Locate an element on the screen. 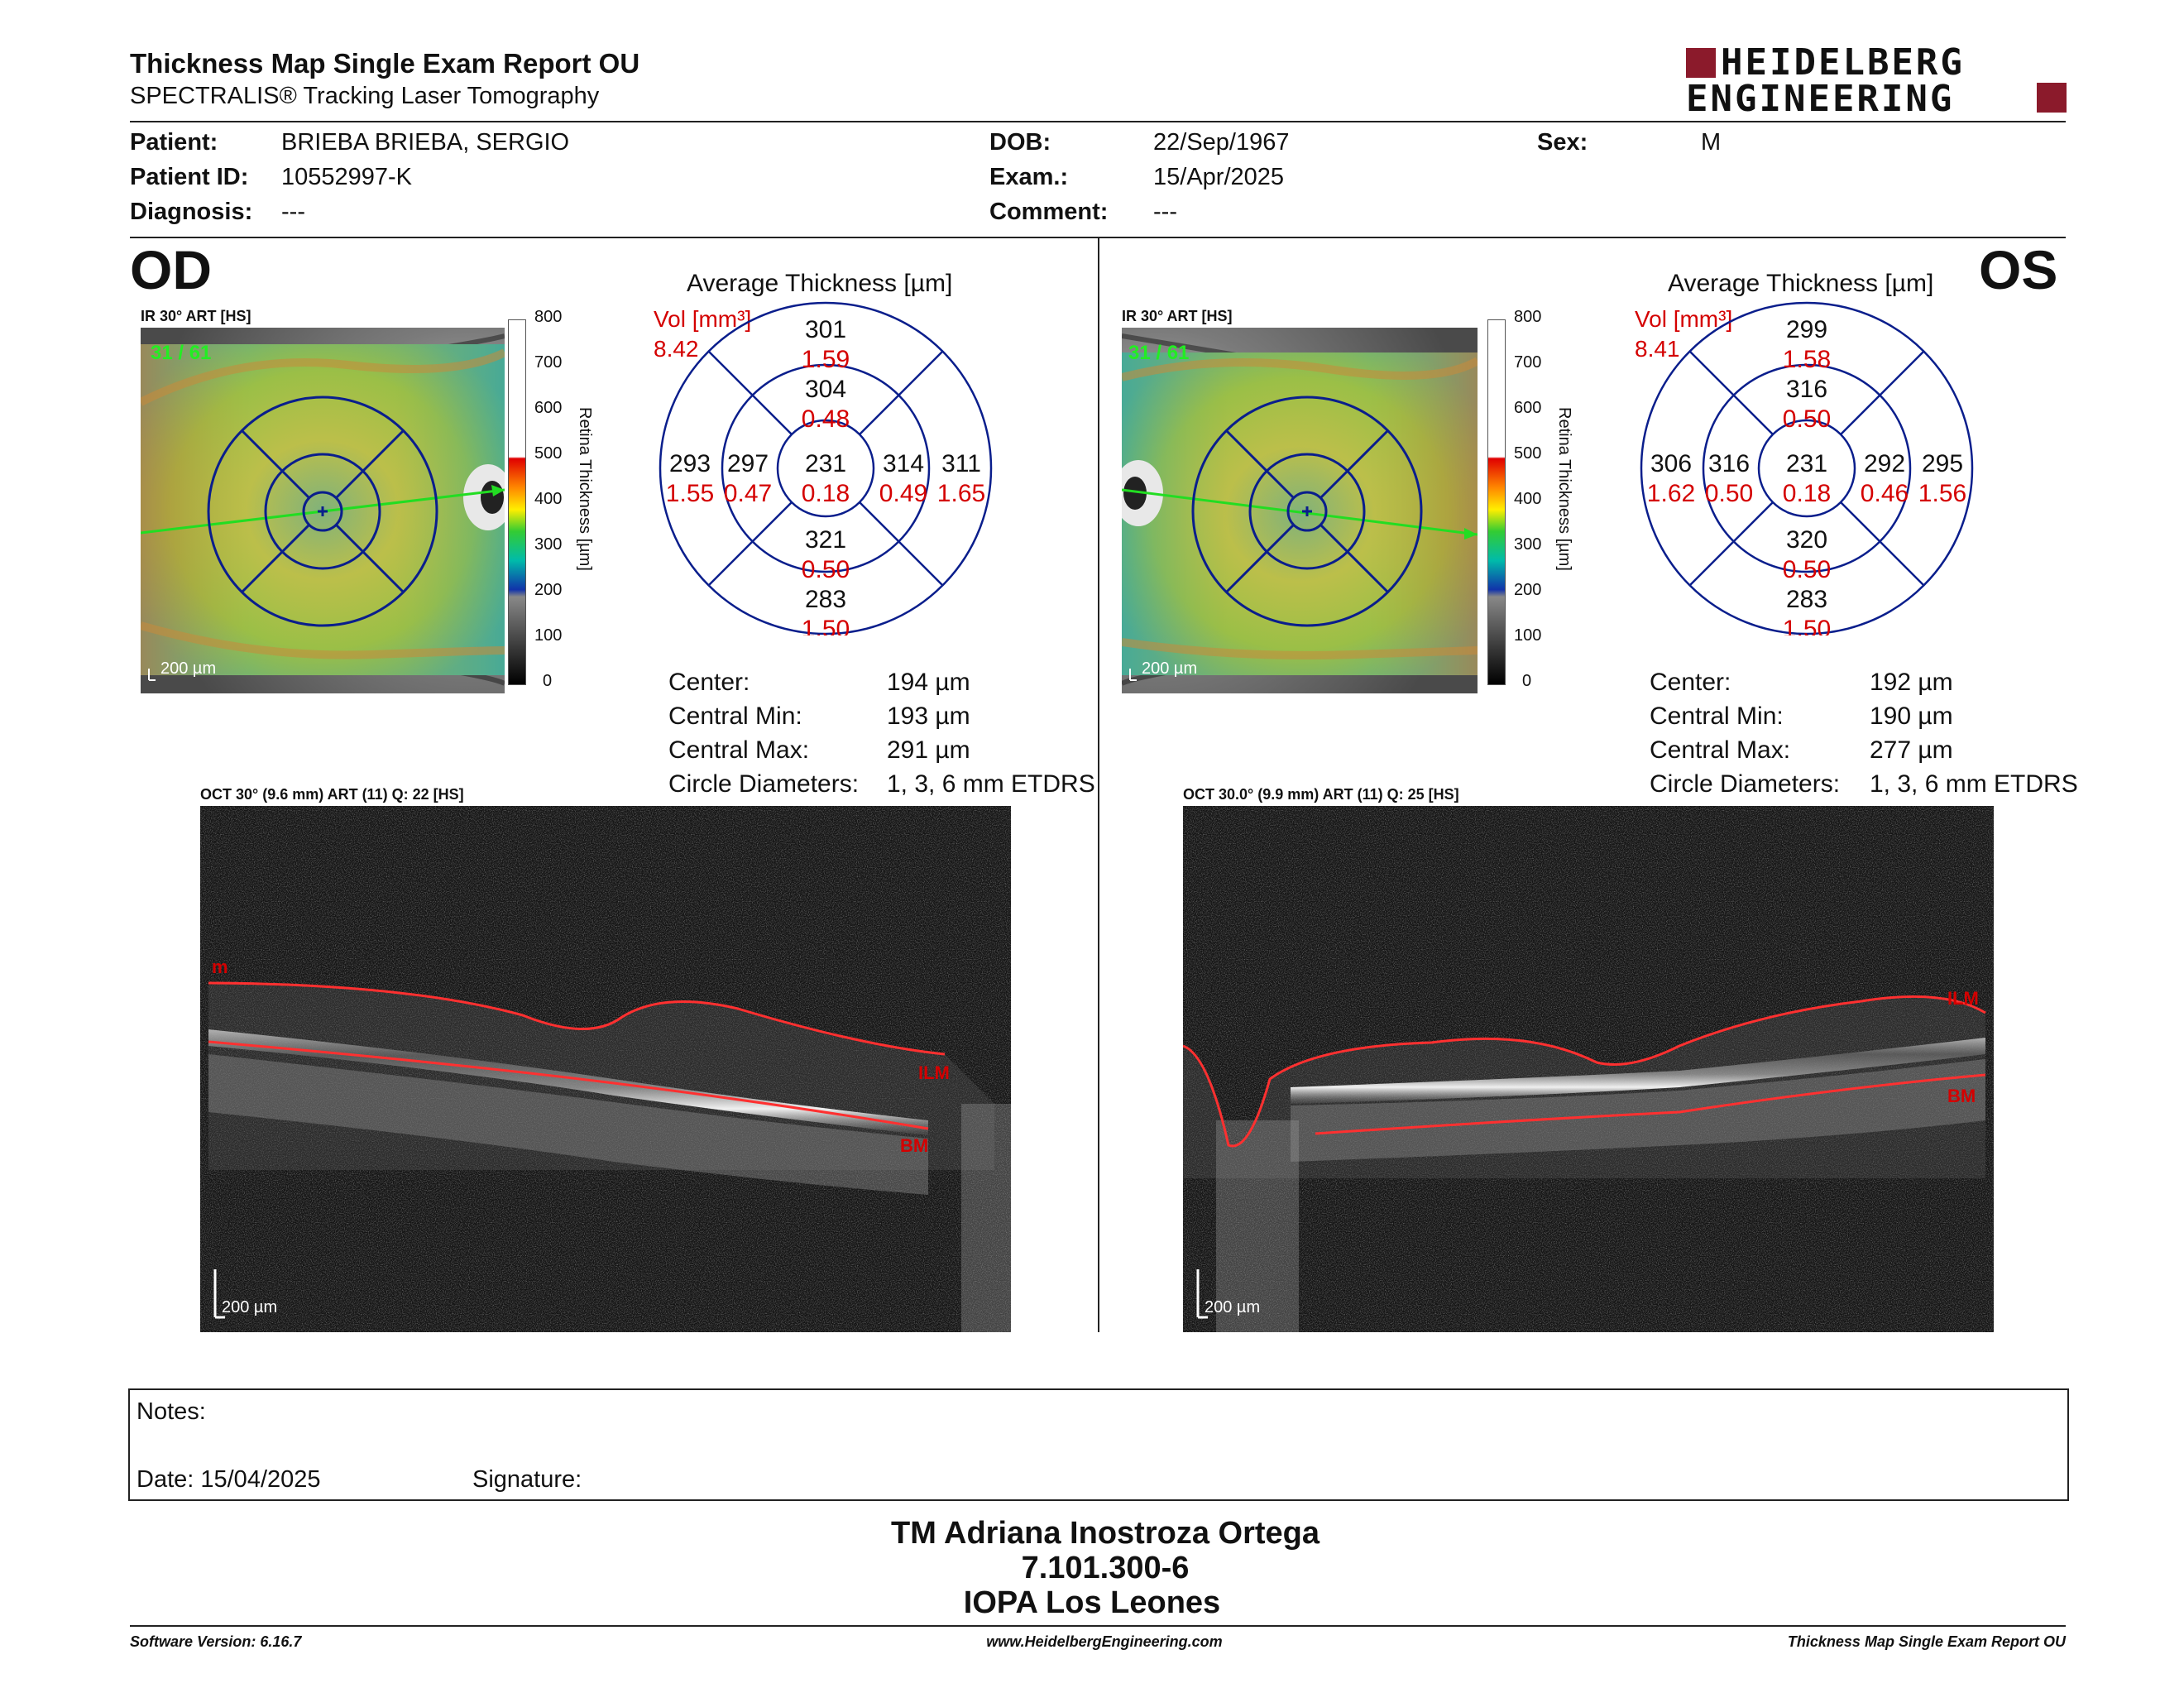 This screenshot has height=1688, width=2184. od-stat-label: Central Max: is located at coordinates (739, 750).